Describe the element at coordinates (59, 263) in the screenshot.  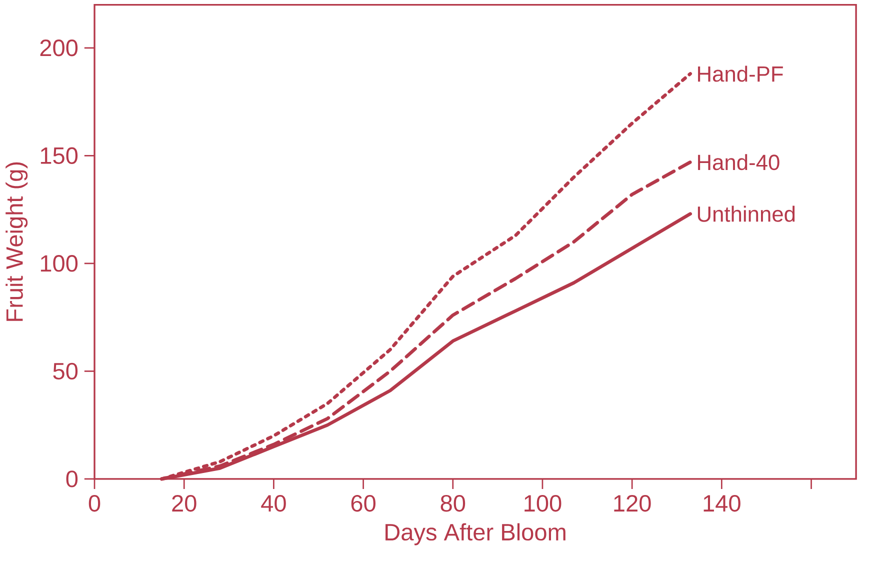
I see `y-tick-label: 100` at that location.